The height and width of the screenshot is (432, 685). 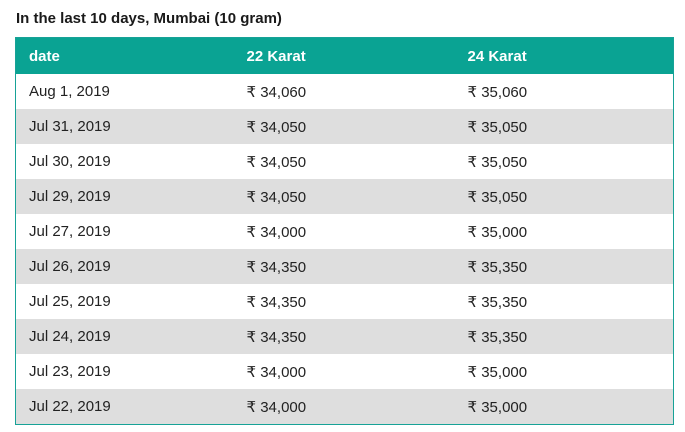 What do you see at coordinates (344, 55) in the screenshot?
I see `table-header-row: date 22 Karat 24 Karat` at bounding box center [344, 55].